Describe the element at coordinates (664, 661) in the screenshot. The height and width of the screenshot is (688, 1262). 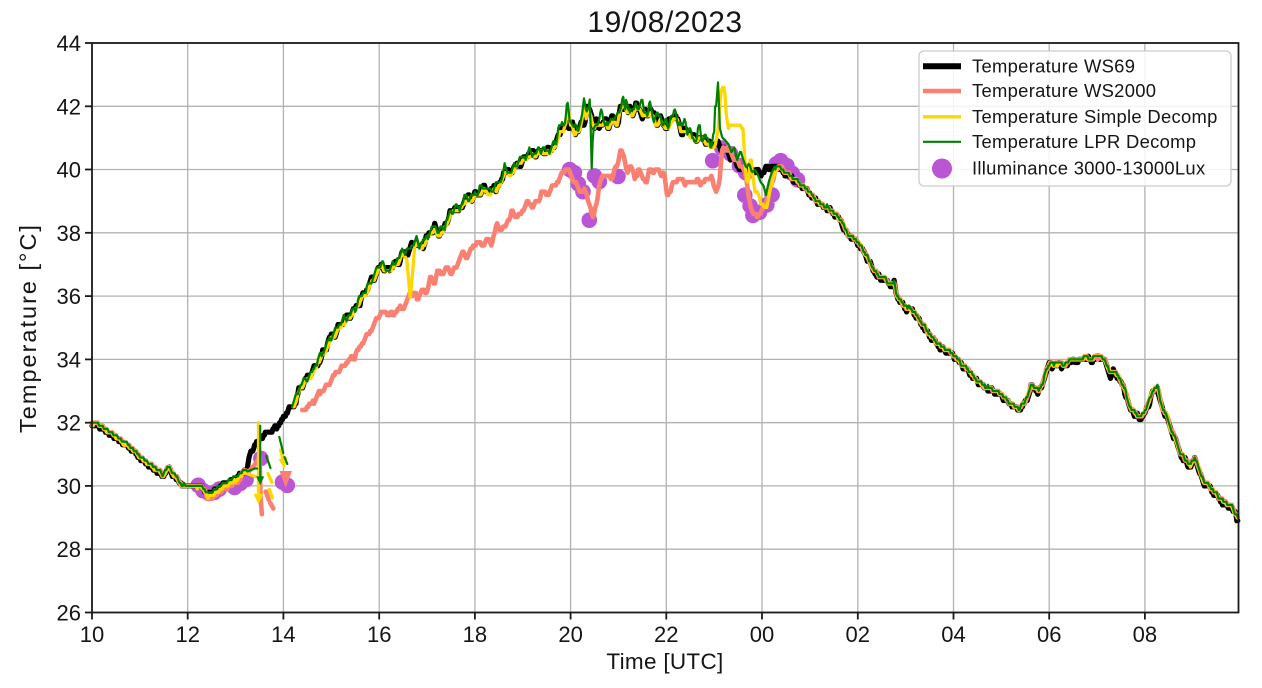
I see `svg-text: Time [UTC]` at that location.